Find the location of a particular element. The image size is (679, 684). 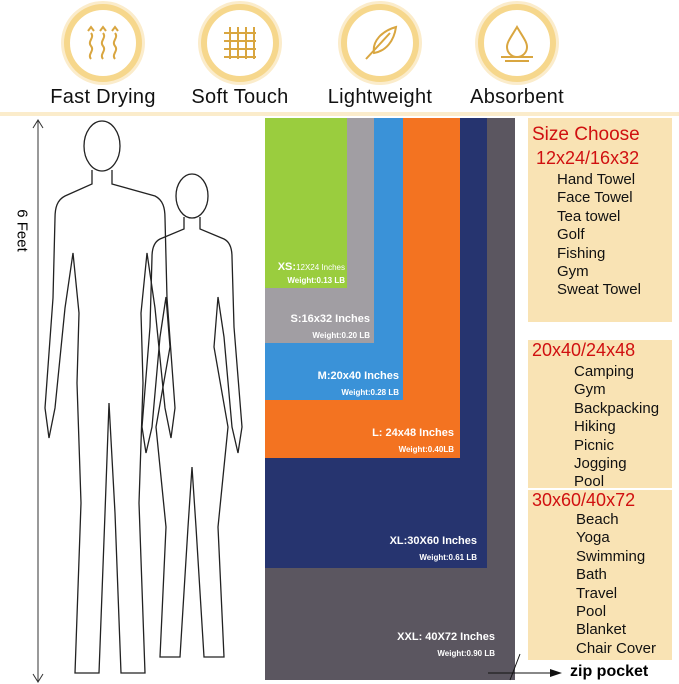

size-text: 12X24 Inches is located at coordinates (320, 267).